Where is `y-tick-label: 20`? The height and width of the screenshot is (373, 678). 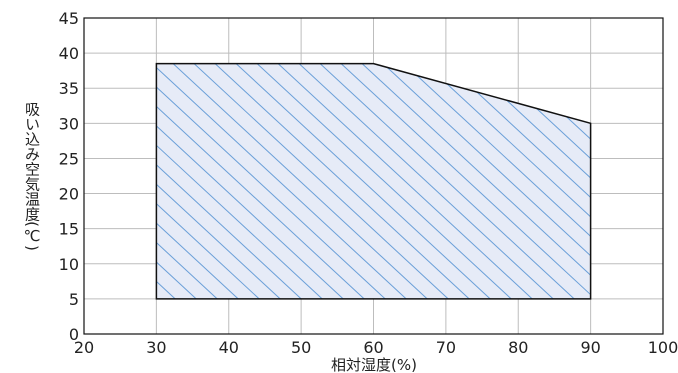
y-tick-label: 20 is located at coordinates (69, 194).